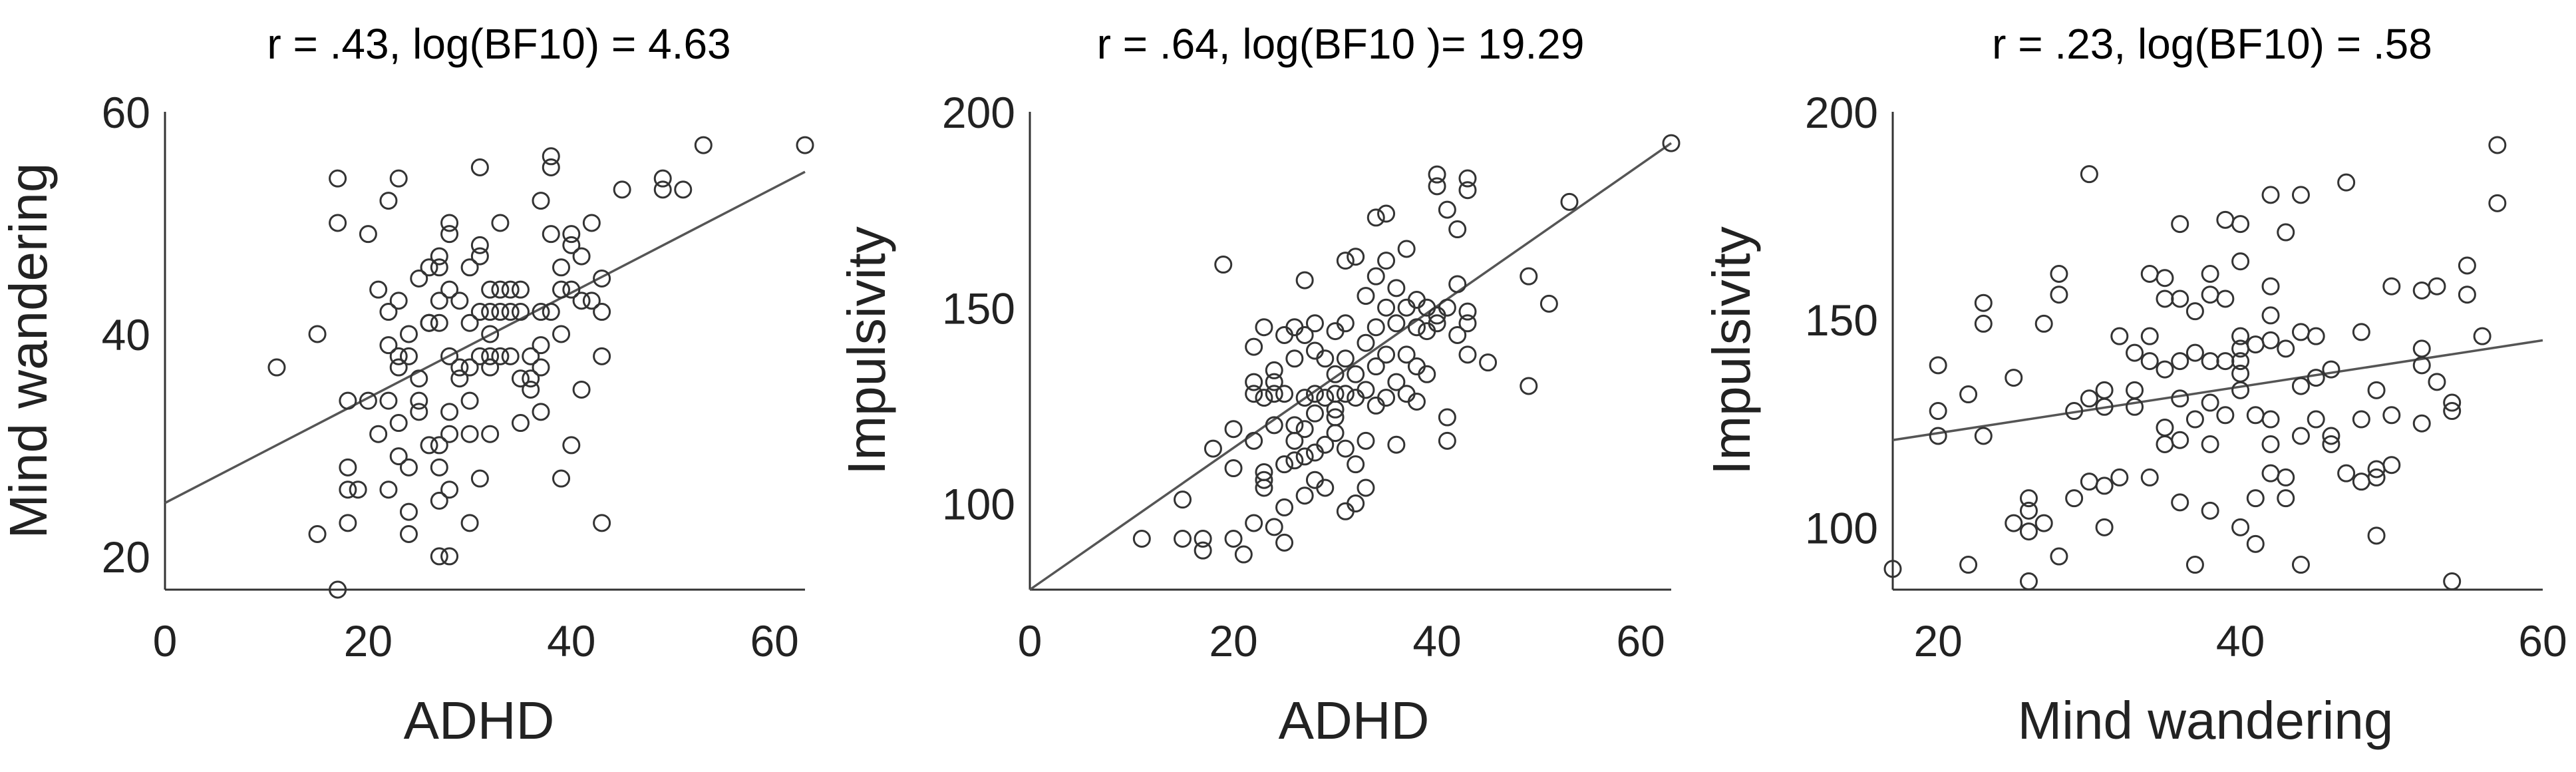 The height and width of the screenshot is (772, 2576). Describe the element at coordinates (978, 112) in the screenshot. I see `y-tick-label: 200` at that location.